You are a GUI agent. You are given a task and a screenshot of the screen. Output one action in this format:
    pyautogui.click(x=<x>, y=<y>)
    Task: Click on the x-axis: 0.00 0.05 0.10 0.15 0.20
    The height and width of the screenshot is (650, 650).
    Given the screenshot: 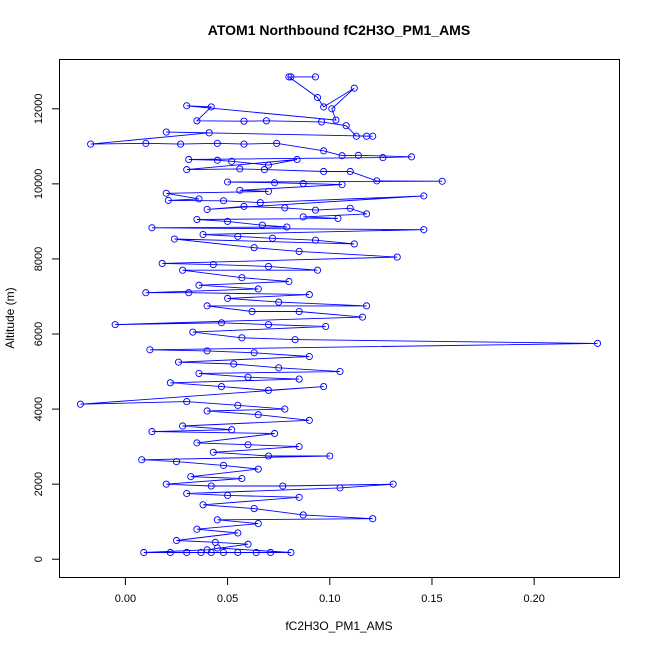 What is the action you would take?
    pyautogui.click(x=330, y=591)
    